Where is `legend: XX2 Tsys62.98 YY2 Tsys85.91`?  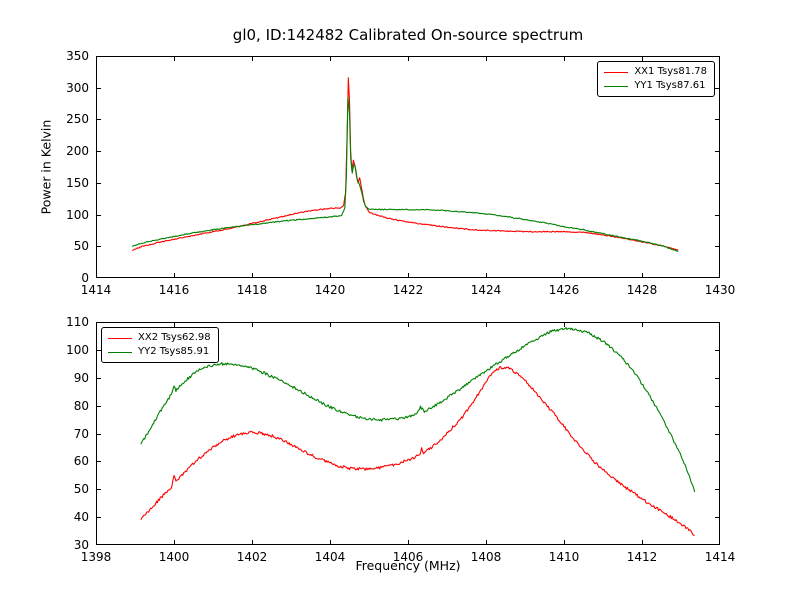 legend: XX2 Tsys62.98 YY2 Tsys85.91 is located at coordinates (160, 345).